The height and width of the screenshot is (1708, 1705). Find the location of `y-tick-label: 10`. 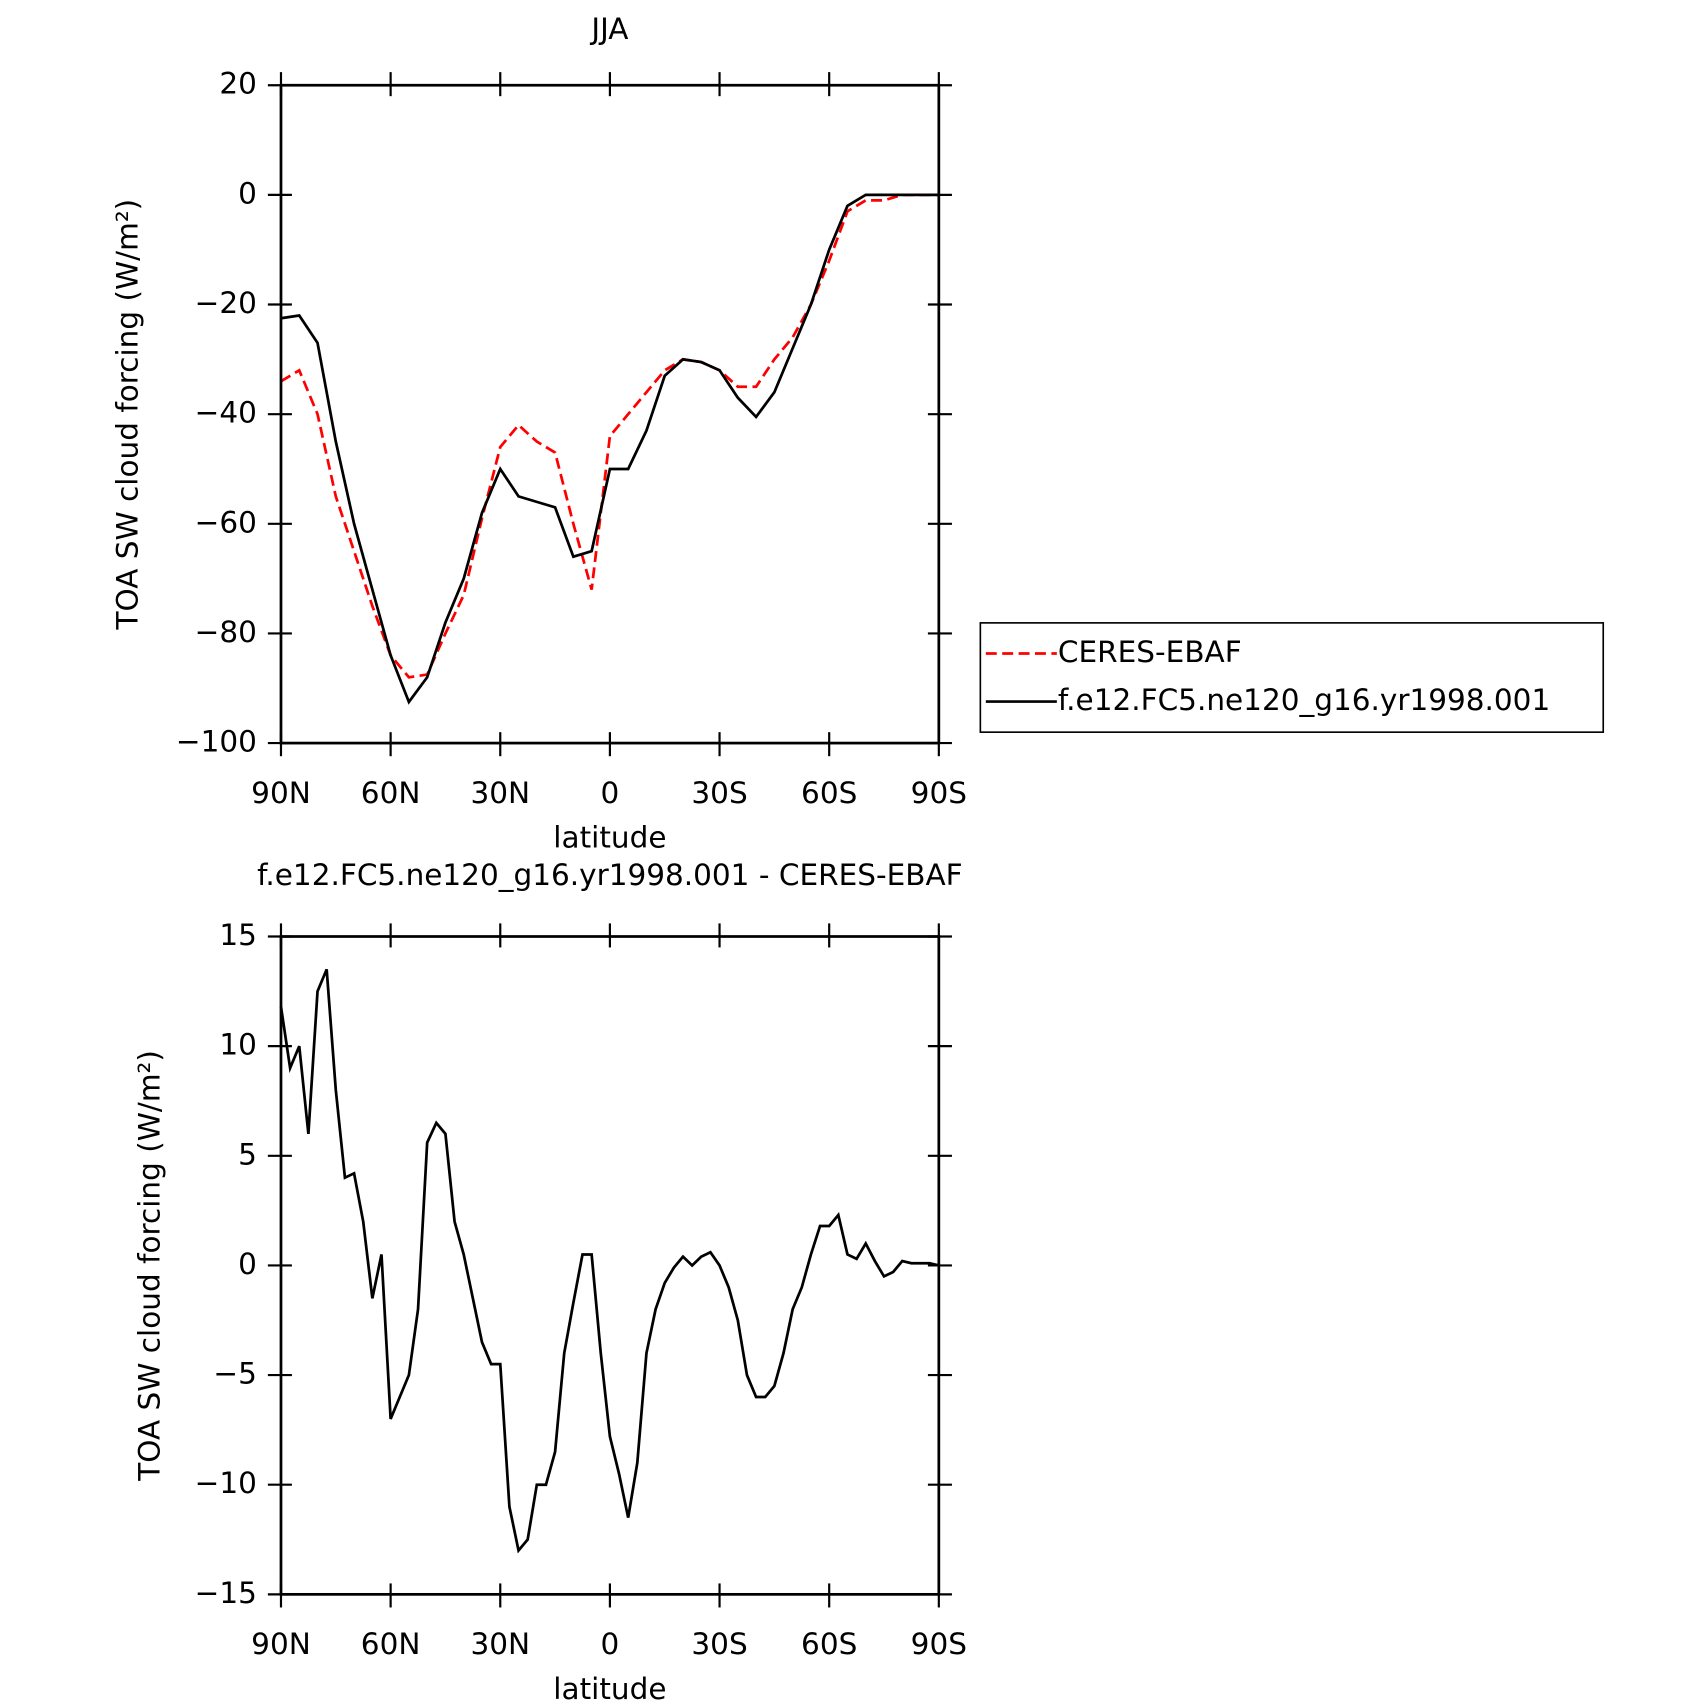

y-tick-label: 10 is located at coordinates (238, 1045).